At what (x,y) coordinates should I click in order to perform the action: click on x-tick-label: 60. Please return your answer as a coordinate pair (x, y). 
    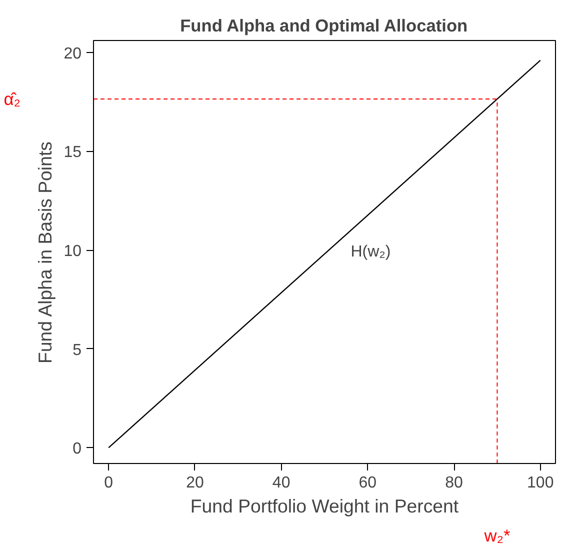
    Looking at the image, I should click on (367, 483).